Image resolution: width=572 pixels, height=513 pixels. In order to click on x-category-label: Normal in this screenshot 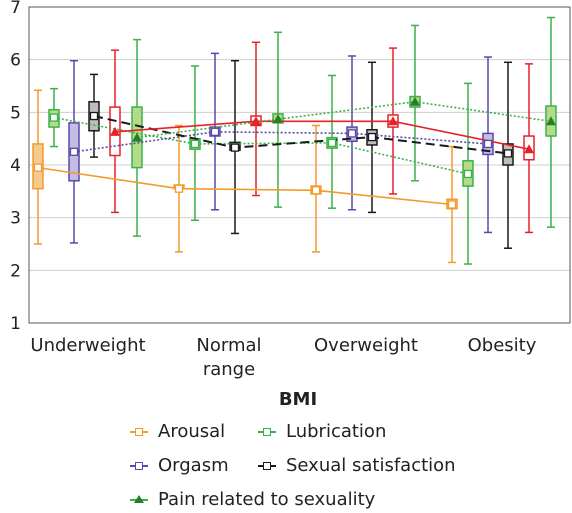, I will do `click(228, 345)`.